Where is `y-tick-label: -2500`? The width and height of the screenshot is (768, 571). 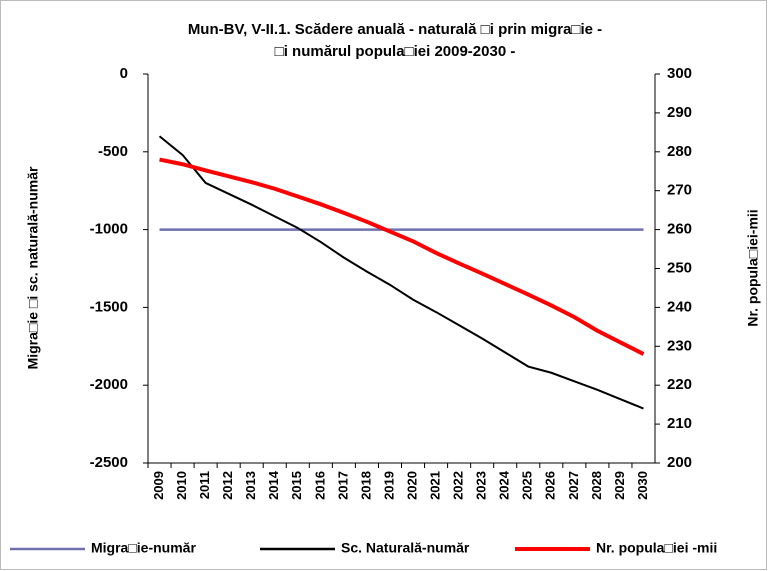
y-tick-label: -2500 is located at coordinates (109, 462).